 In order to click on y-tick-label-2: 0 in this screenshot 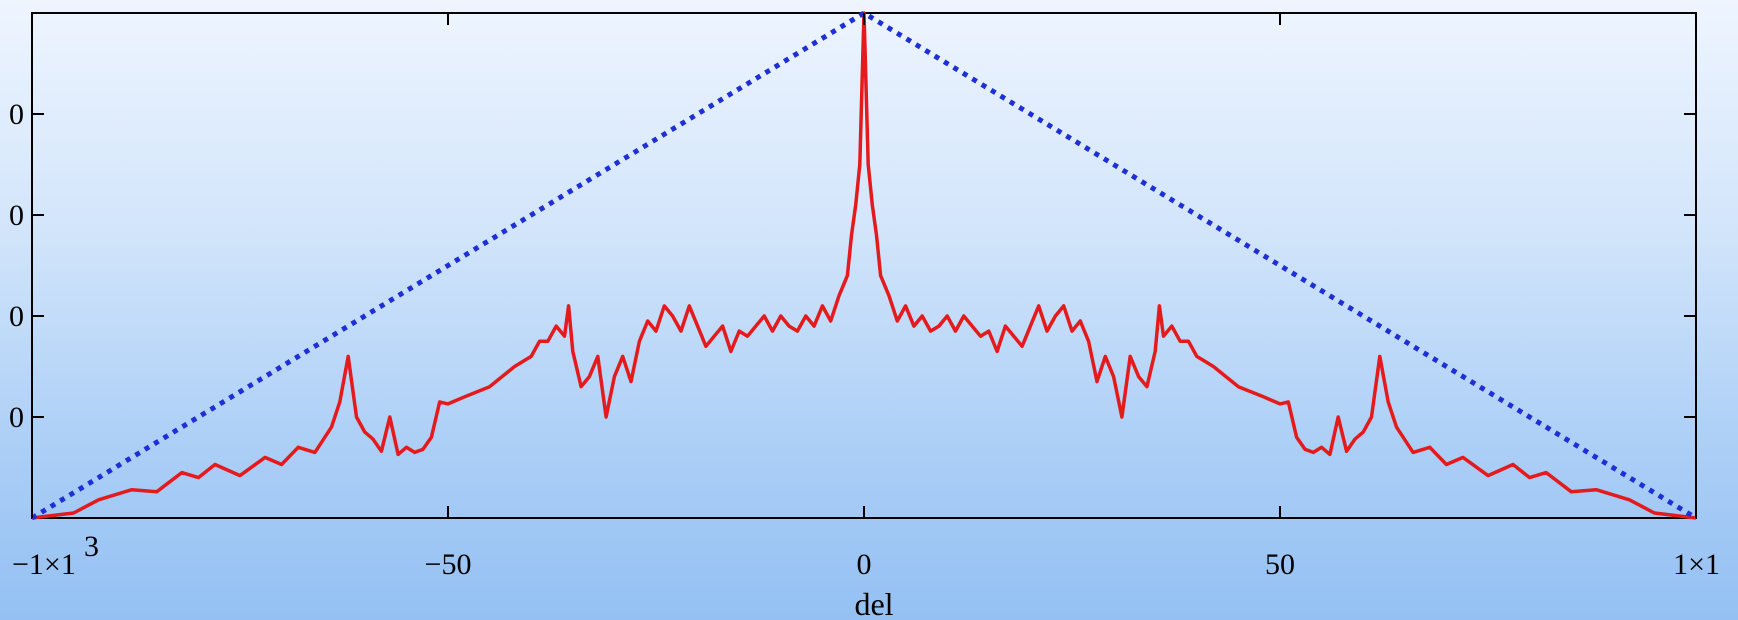, I will do `click(16, 215)`.